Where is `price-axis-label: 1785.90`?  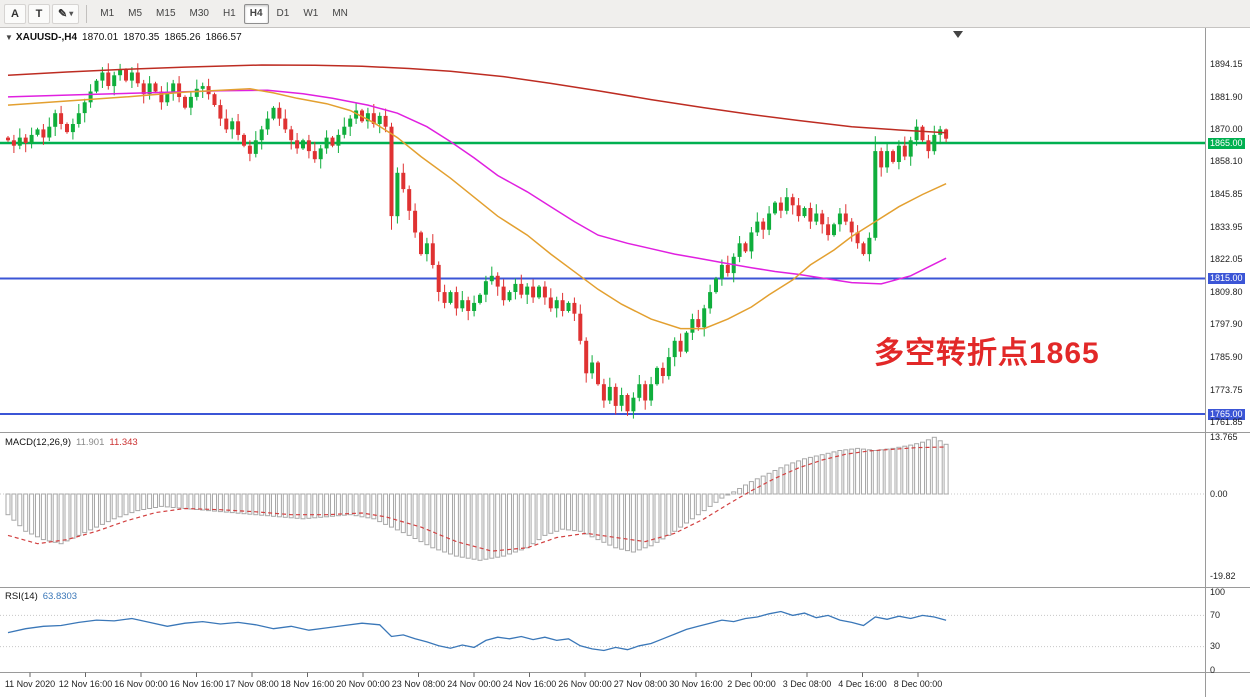
price-axis-label: 1785.90 is located at coordinates (1226, 356).